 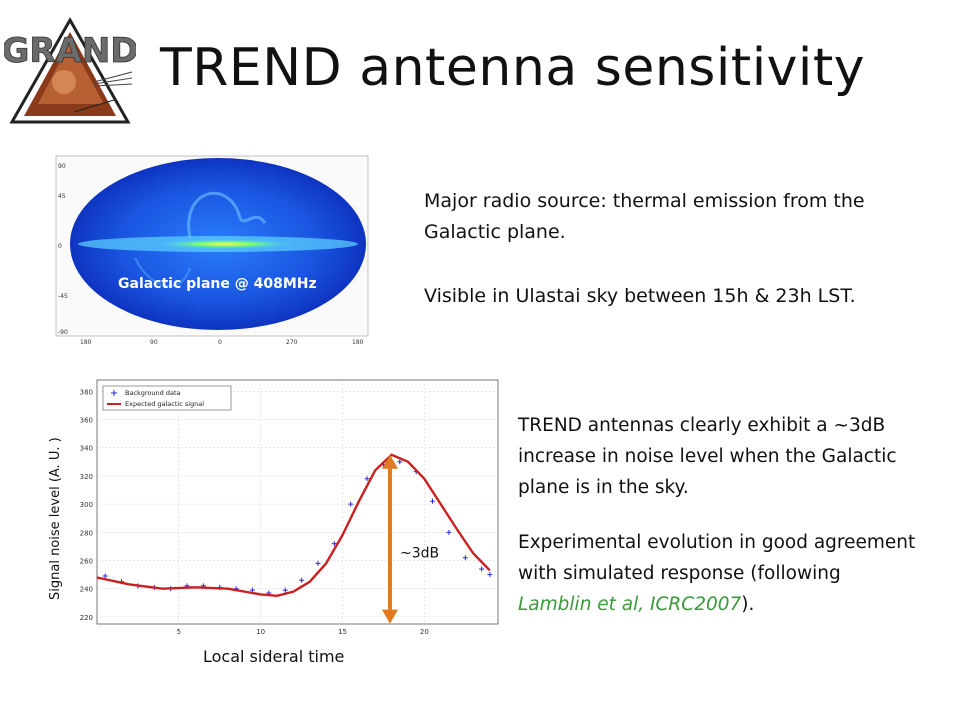 What do you see at coordinates (293, 525) in the screenshot?
I see `series-line-expected` at bounding box center [293, 525].